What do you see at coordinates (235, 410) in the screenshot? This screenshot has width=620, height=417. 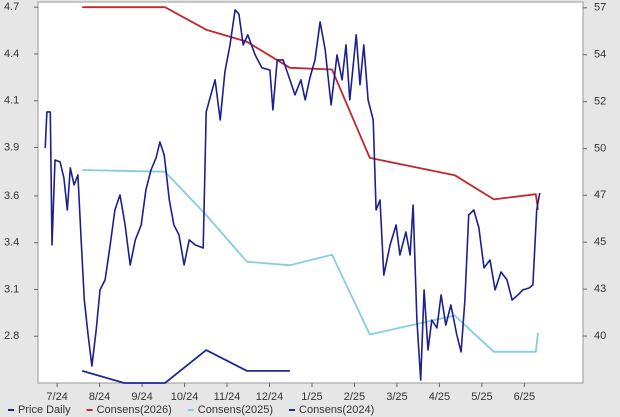 I see `legend-label: Consens(2025)` at bounding box center [235, 410].